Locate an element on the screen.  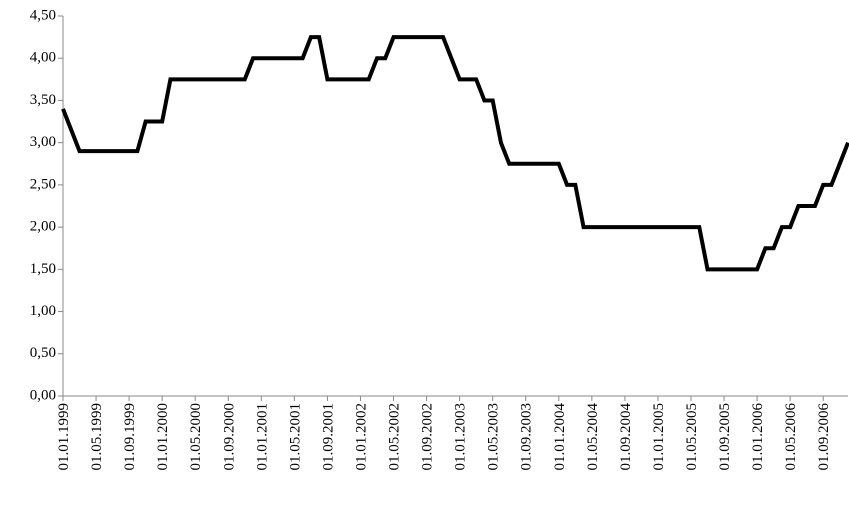
x-tick-label: 01.05.2005 is located at coordinates (692, 437).